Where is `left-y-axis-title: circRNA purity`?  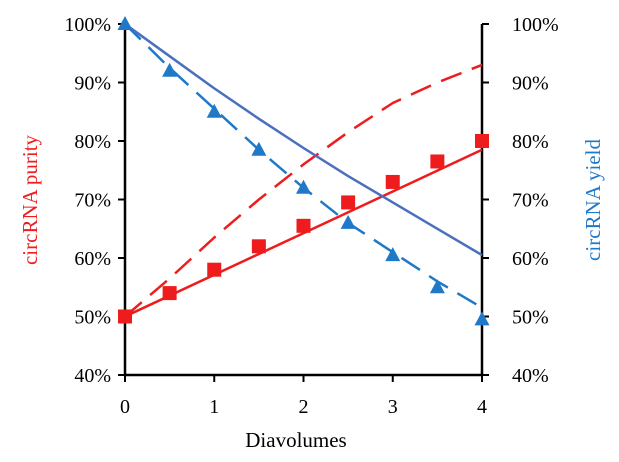
left-y-axis-title: circRNA purity is located at coordinates (30, 199).